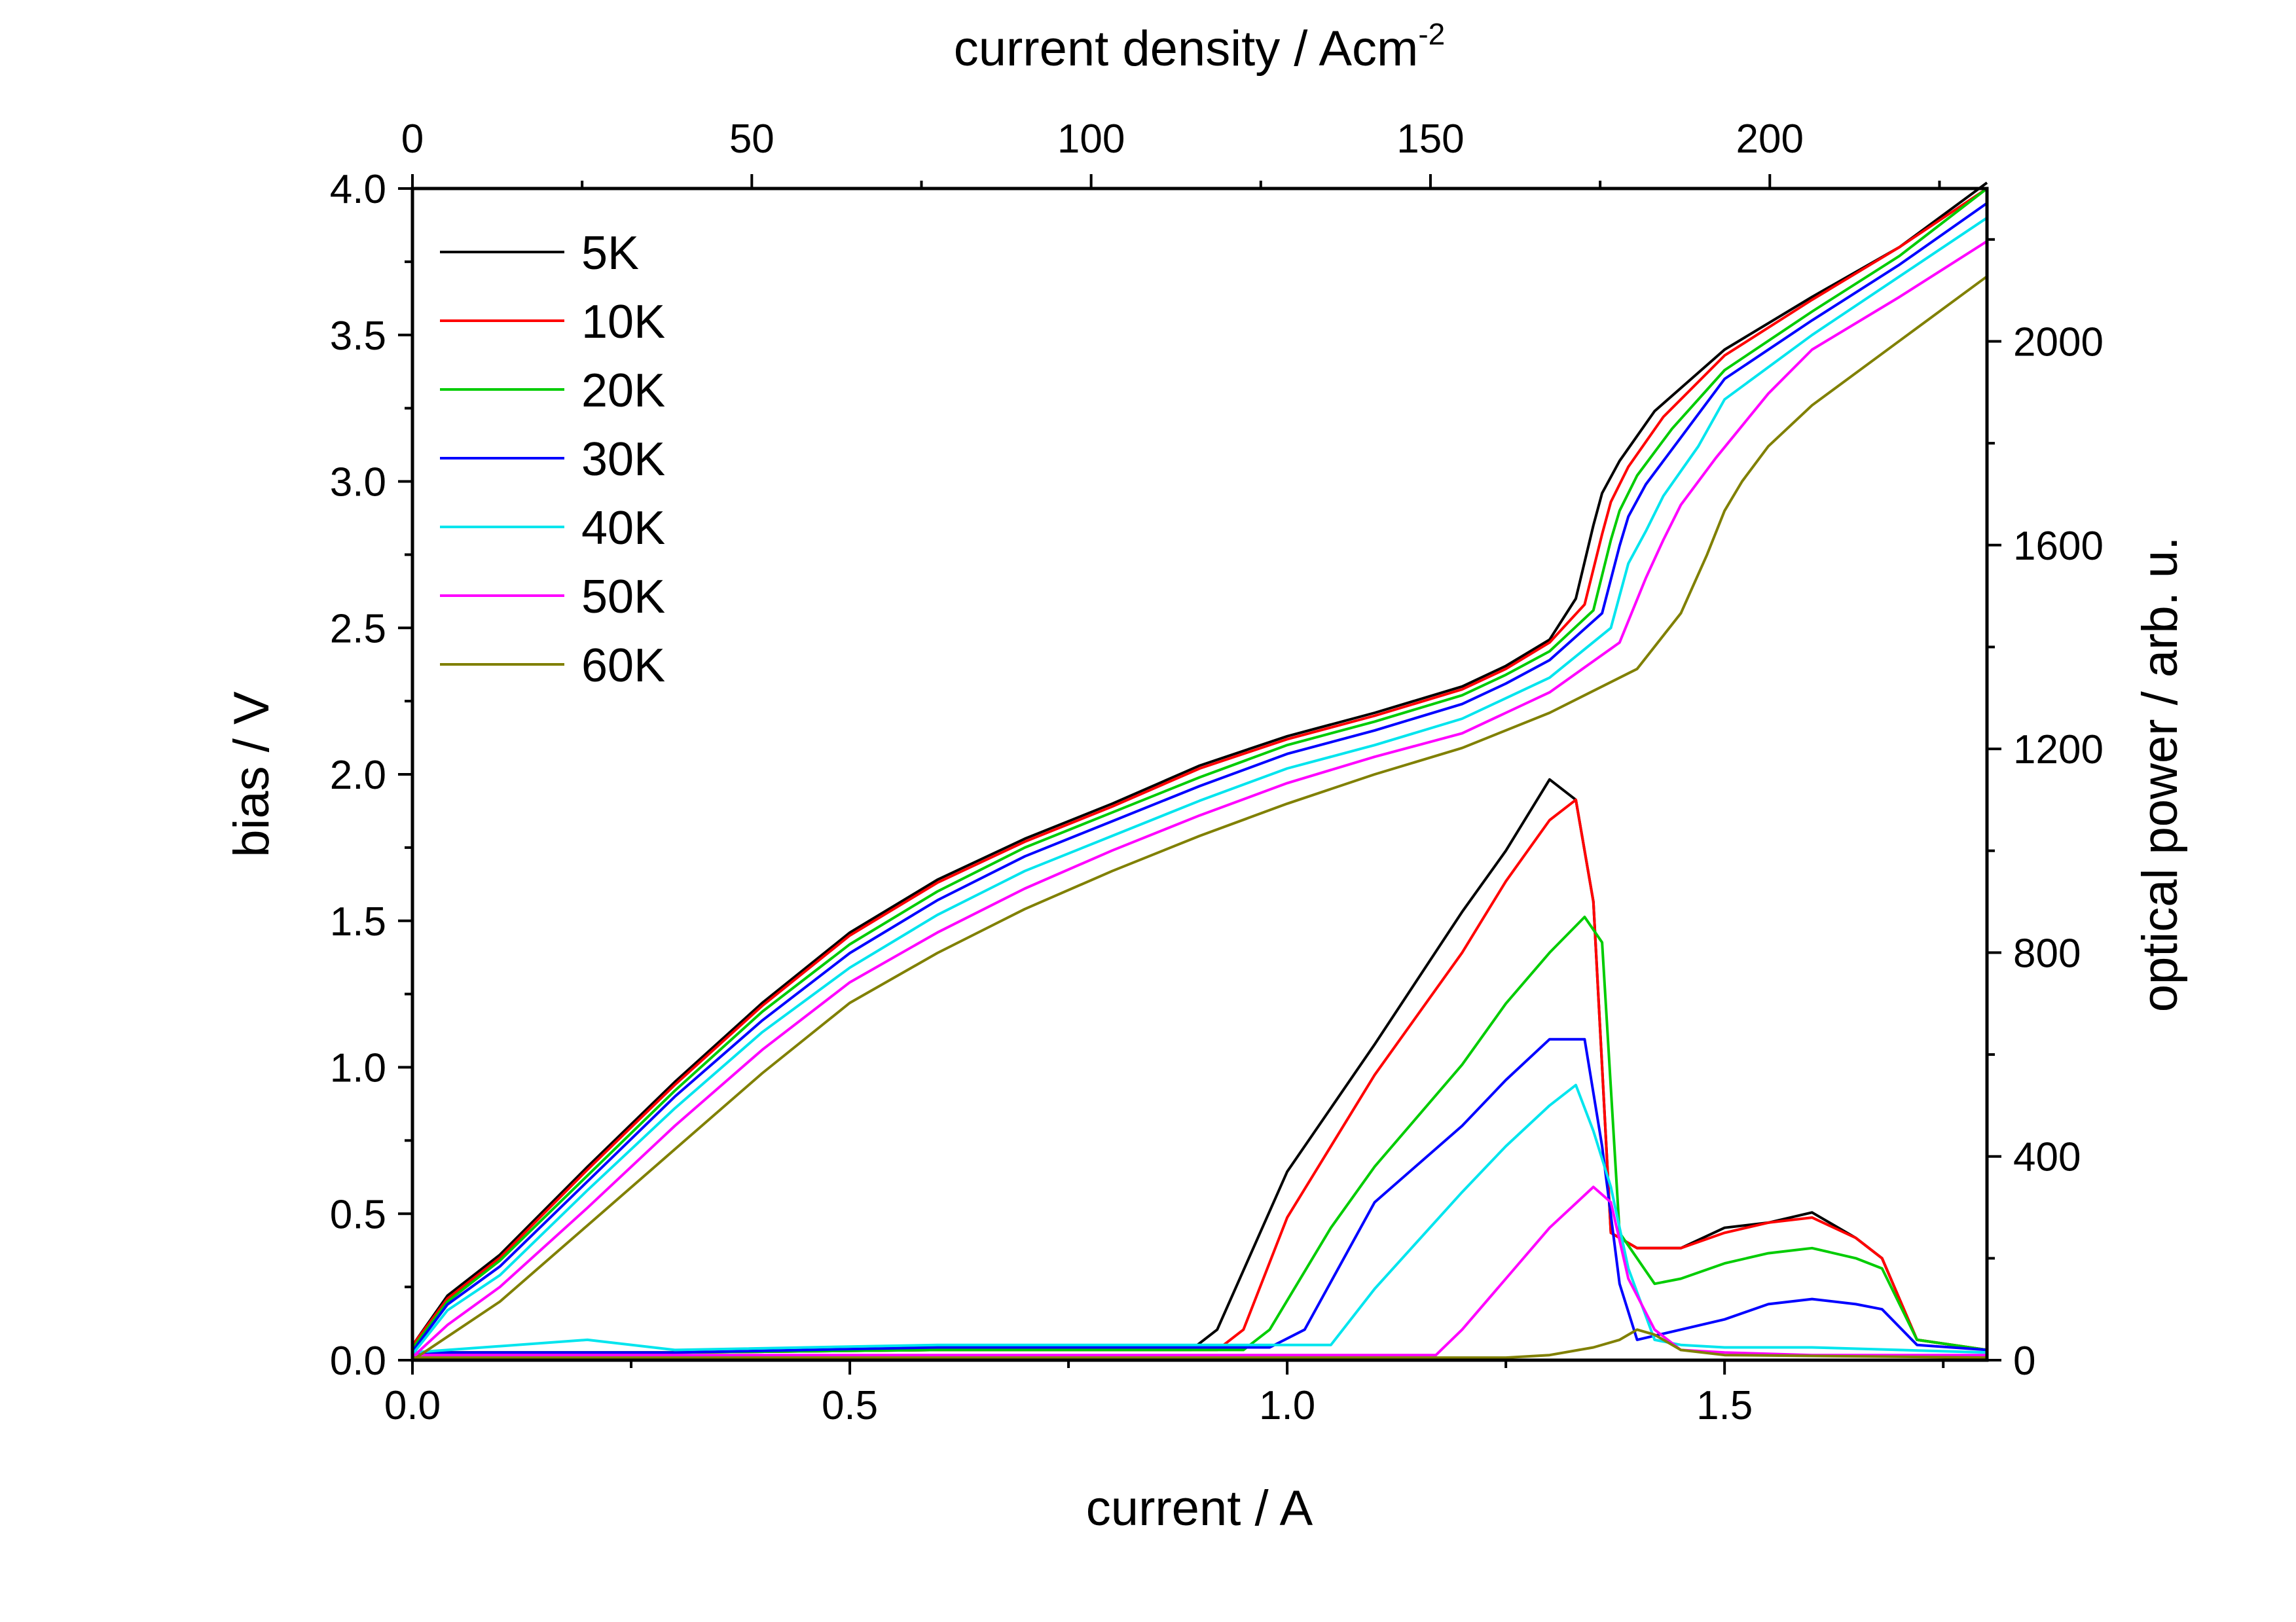  I want to click on series-line-power-60k, so click(1200, 1344).